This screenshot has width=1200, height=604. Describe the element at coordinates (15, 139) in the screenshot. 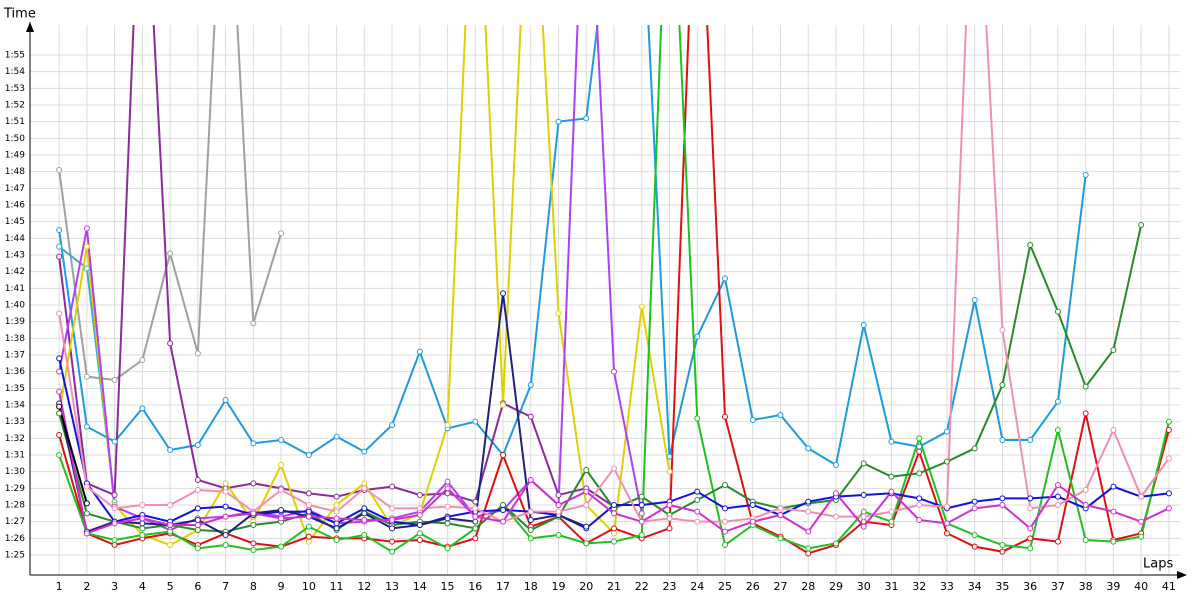

I see `y-tick-label: 1:50` at that location.